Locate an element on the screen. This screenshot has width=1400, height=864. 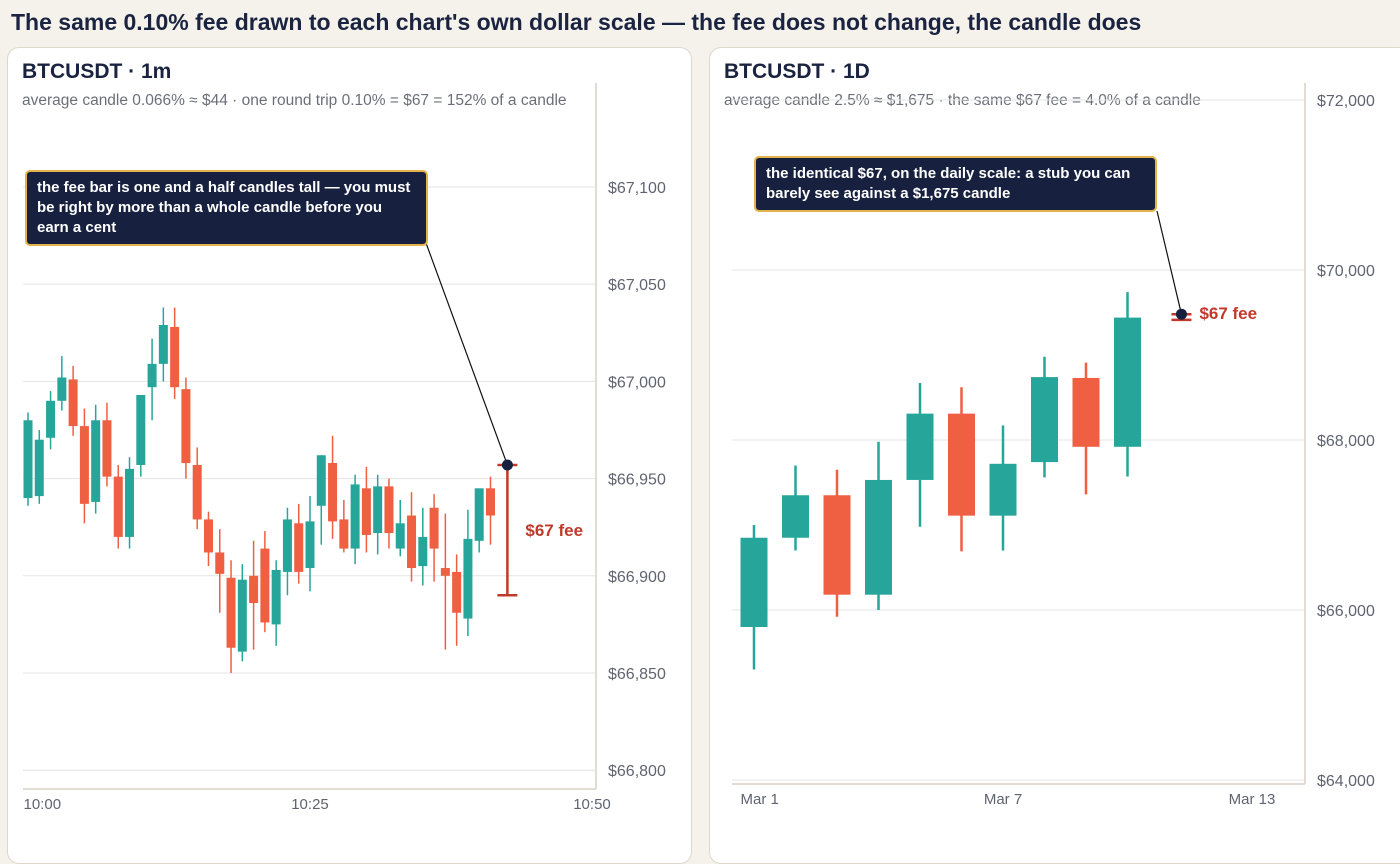
x-tick-label: Mar 7 is located at coordinates (1003, 799).